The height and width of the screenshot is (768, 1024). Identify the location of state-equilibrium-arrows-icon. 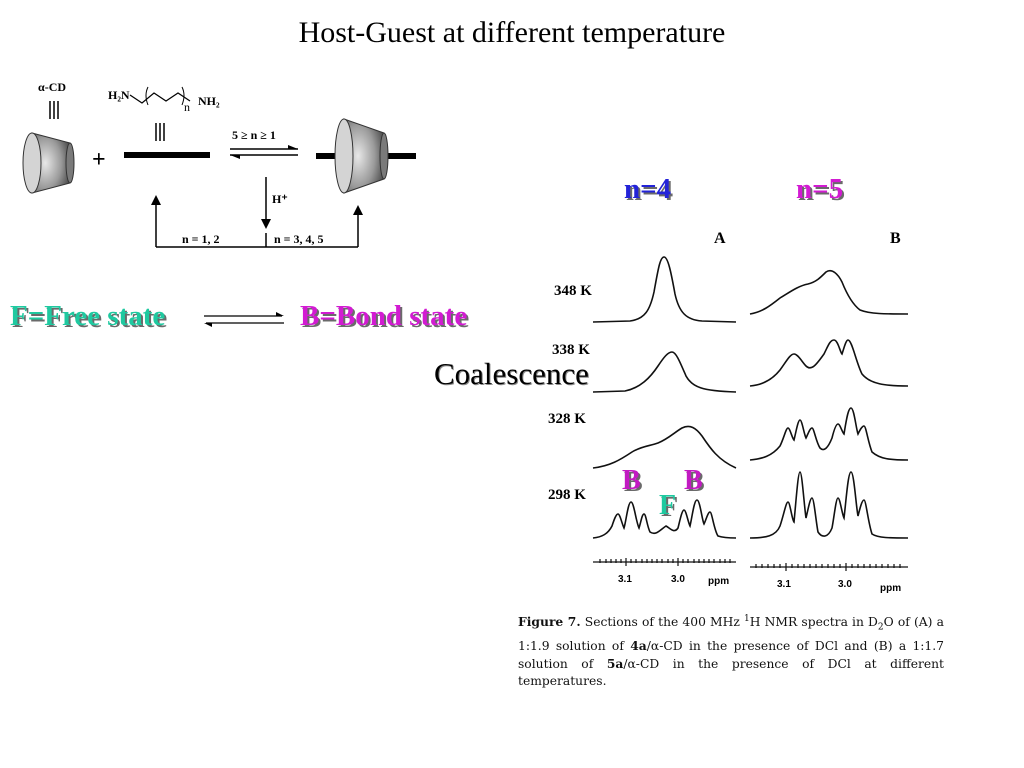
(244, 319).